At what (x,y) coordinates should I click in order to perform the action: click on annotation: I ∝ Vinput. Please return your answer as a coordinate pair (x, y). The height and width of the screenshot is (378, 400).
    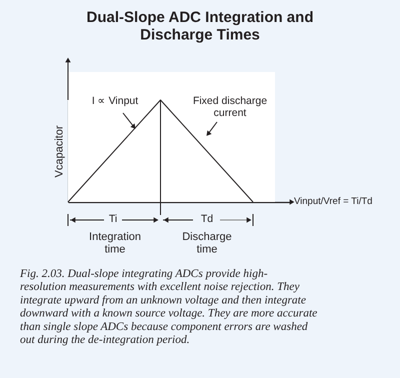
    Looking at the image, I should click on (115, 101).